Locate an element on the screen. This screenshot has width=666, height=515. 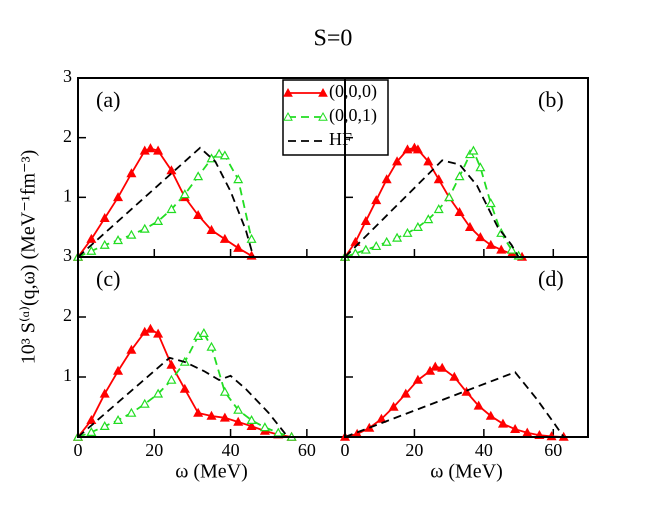
legend: (0,0,0) (0,0,1) HF is located at coordinates (335, 117).